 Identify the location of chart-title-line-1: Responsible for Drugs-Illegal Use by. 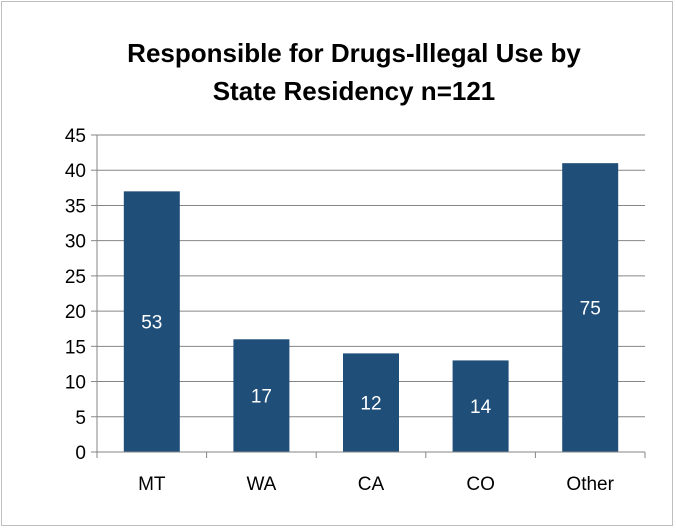
(354, 53).